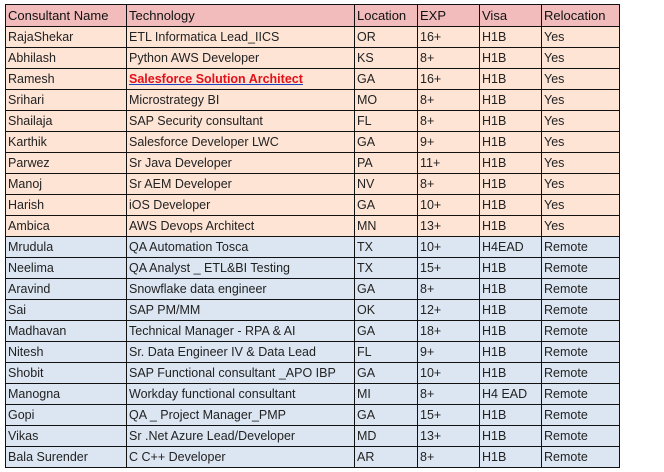 The height and width of the screenshot is (472, 664). What do you see at coordinates (66, 247) in the screenshot?
I see `cell-name: Mrudula` at bounding box center [66, 247].